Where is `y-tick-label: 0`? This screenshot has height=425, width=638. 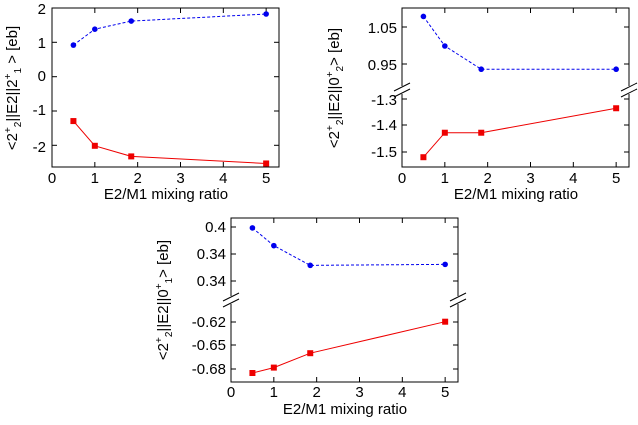 y-tick-label: 0 is located at coordinates (42, 76).